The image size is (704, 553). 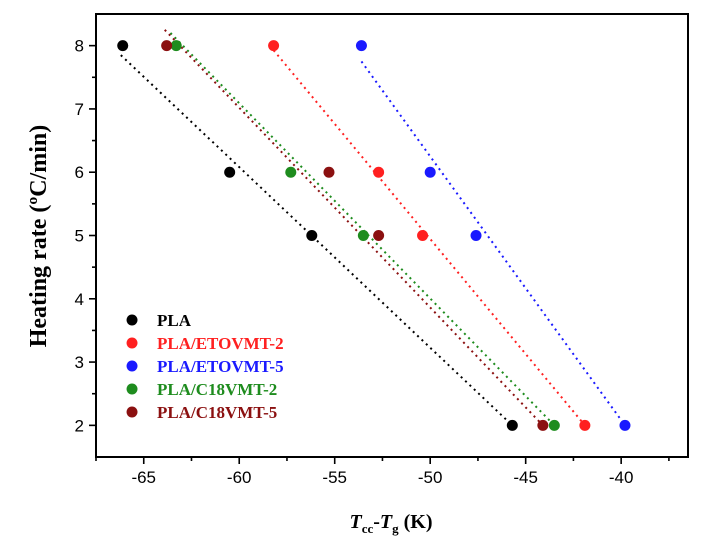 I want to click on y-tick-label: 4, so click(x=79, y=299).